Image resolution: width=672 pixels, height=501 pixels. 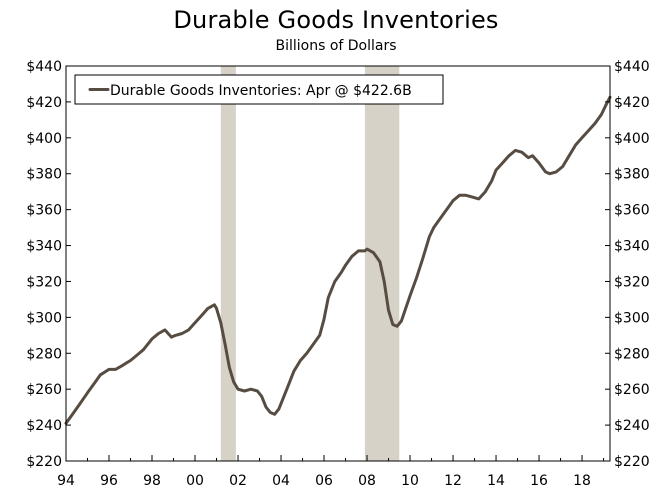 I want to click on x-tick-label: 06, so click(x=324, y=481).